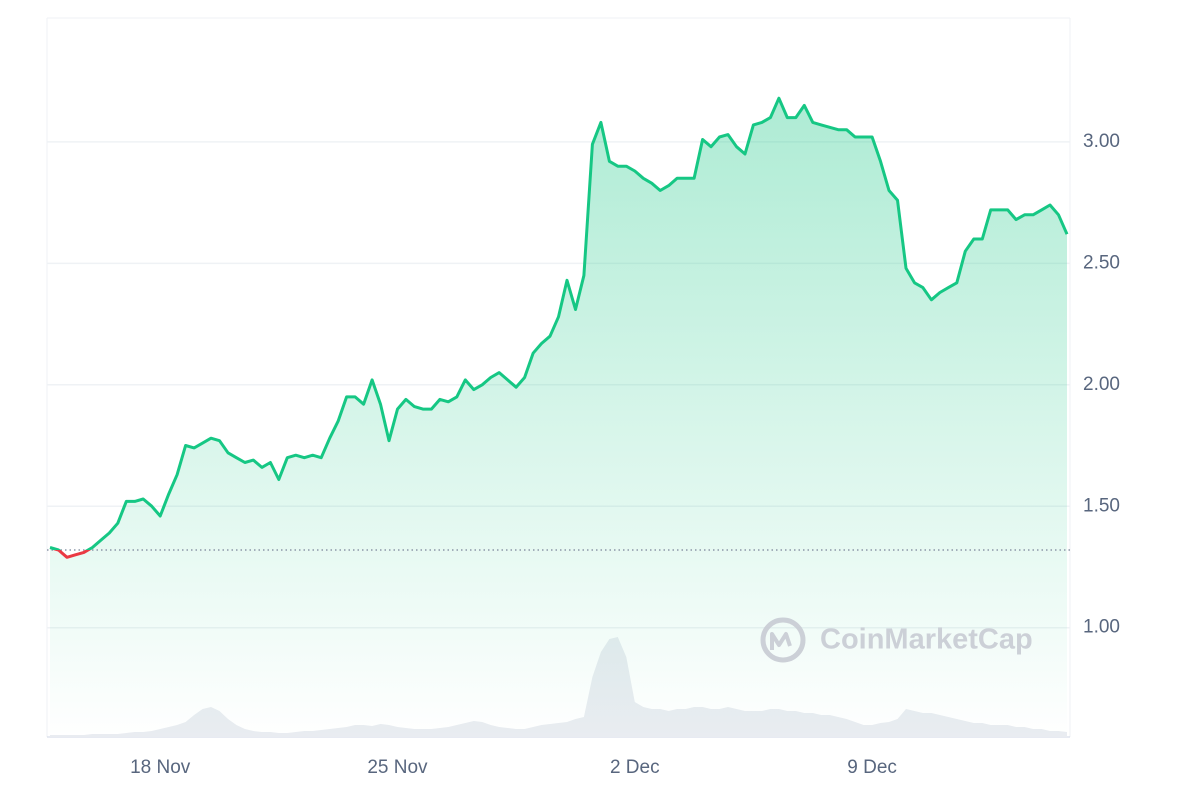 Image resolution: width=1200 pixels, height=800 pixels. I want to click on x-tick-label: 18 Nov, so click(160, 767).